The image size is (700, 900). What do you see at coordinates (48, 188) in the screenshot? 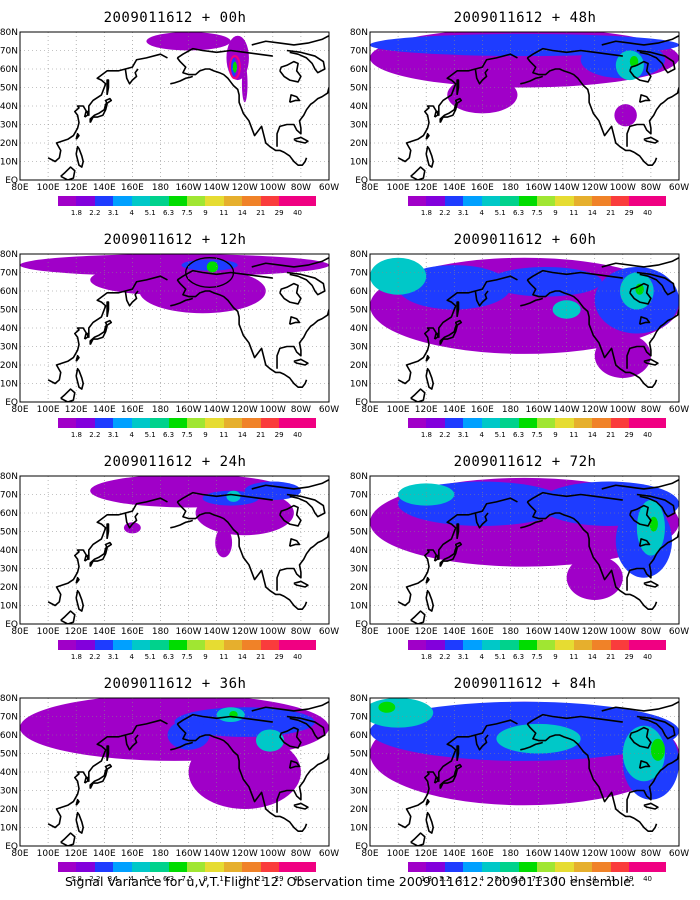
I see `lon-tick-label: 100E` at bounding box center [48, 188].